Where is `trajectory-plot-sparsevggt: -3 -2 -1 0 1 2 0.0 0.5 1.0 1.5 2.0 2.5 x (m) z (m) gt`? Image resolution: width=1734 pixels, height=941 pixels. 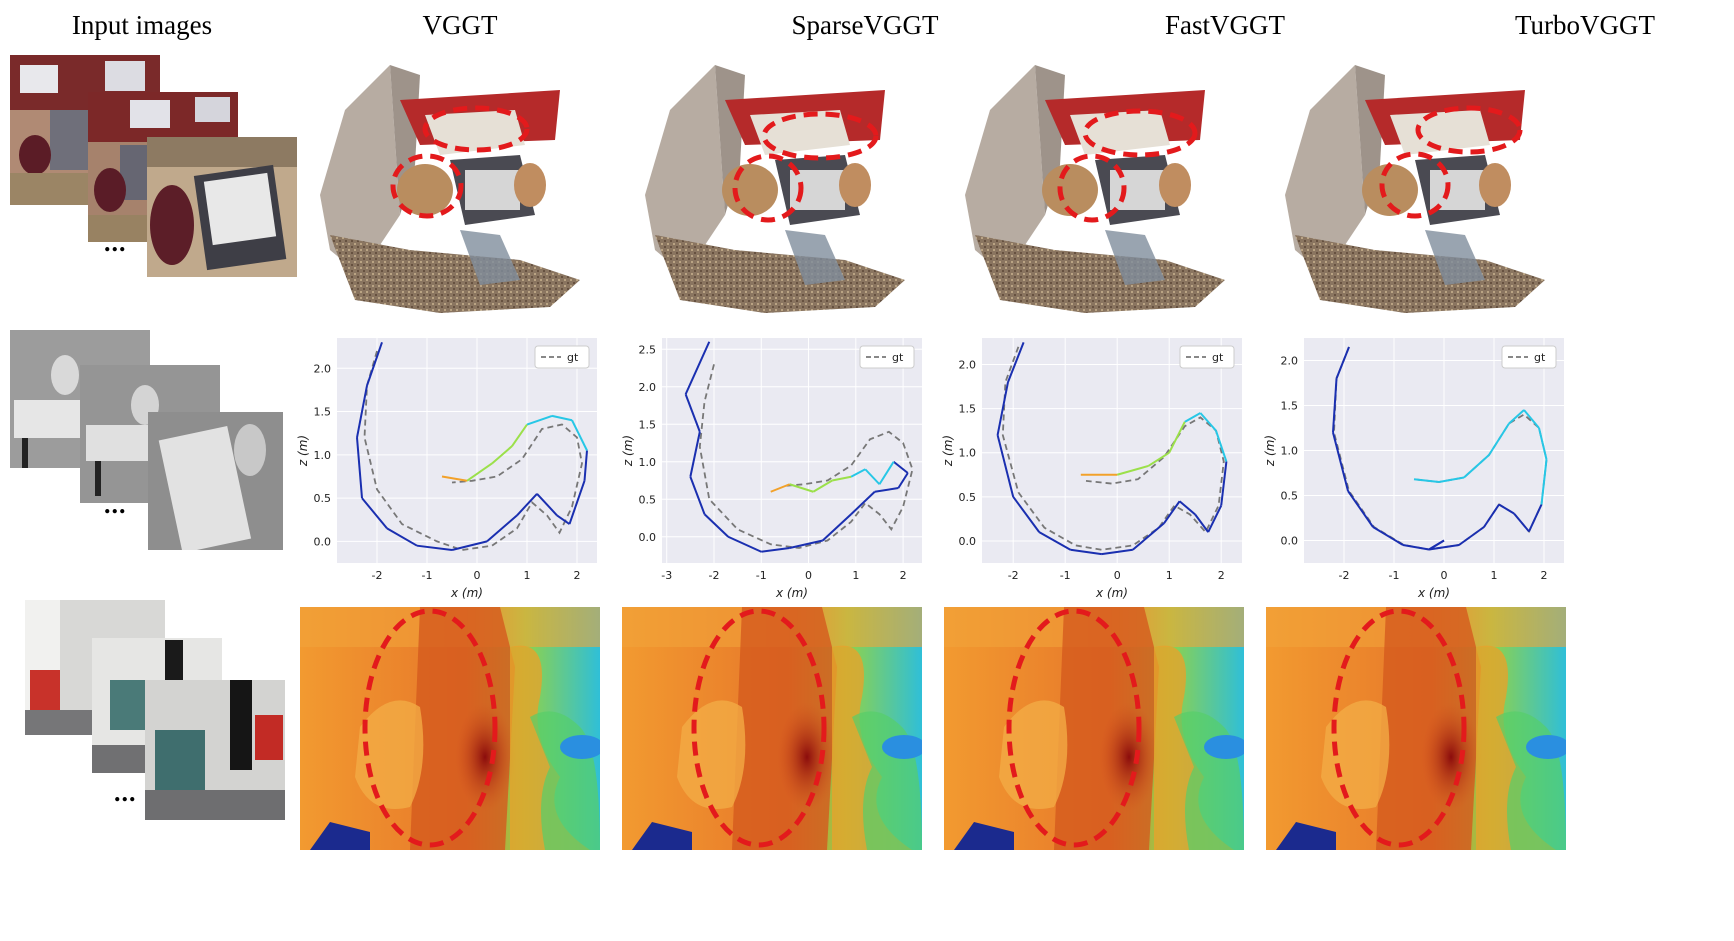 trajectory-plot-sparsevggt: -3 -2 -1 0 1 2 0.0 0.5 1.0 1.5 2.0 2.5 x (m) z (m) gt is located at coordinates (771, 469).